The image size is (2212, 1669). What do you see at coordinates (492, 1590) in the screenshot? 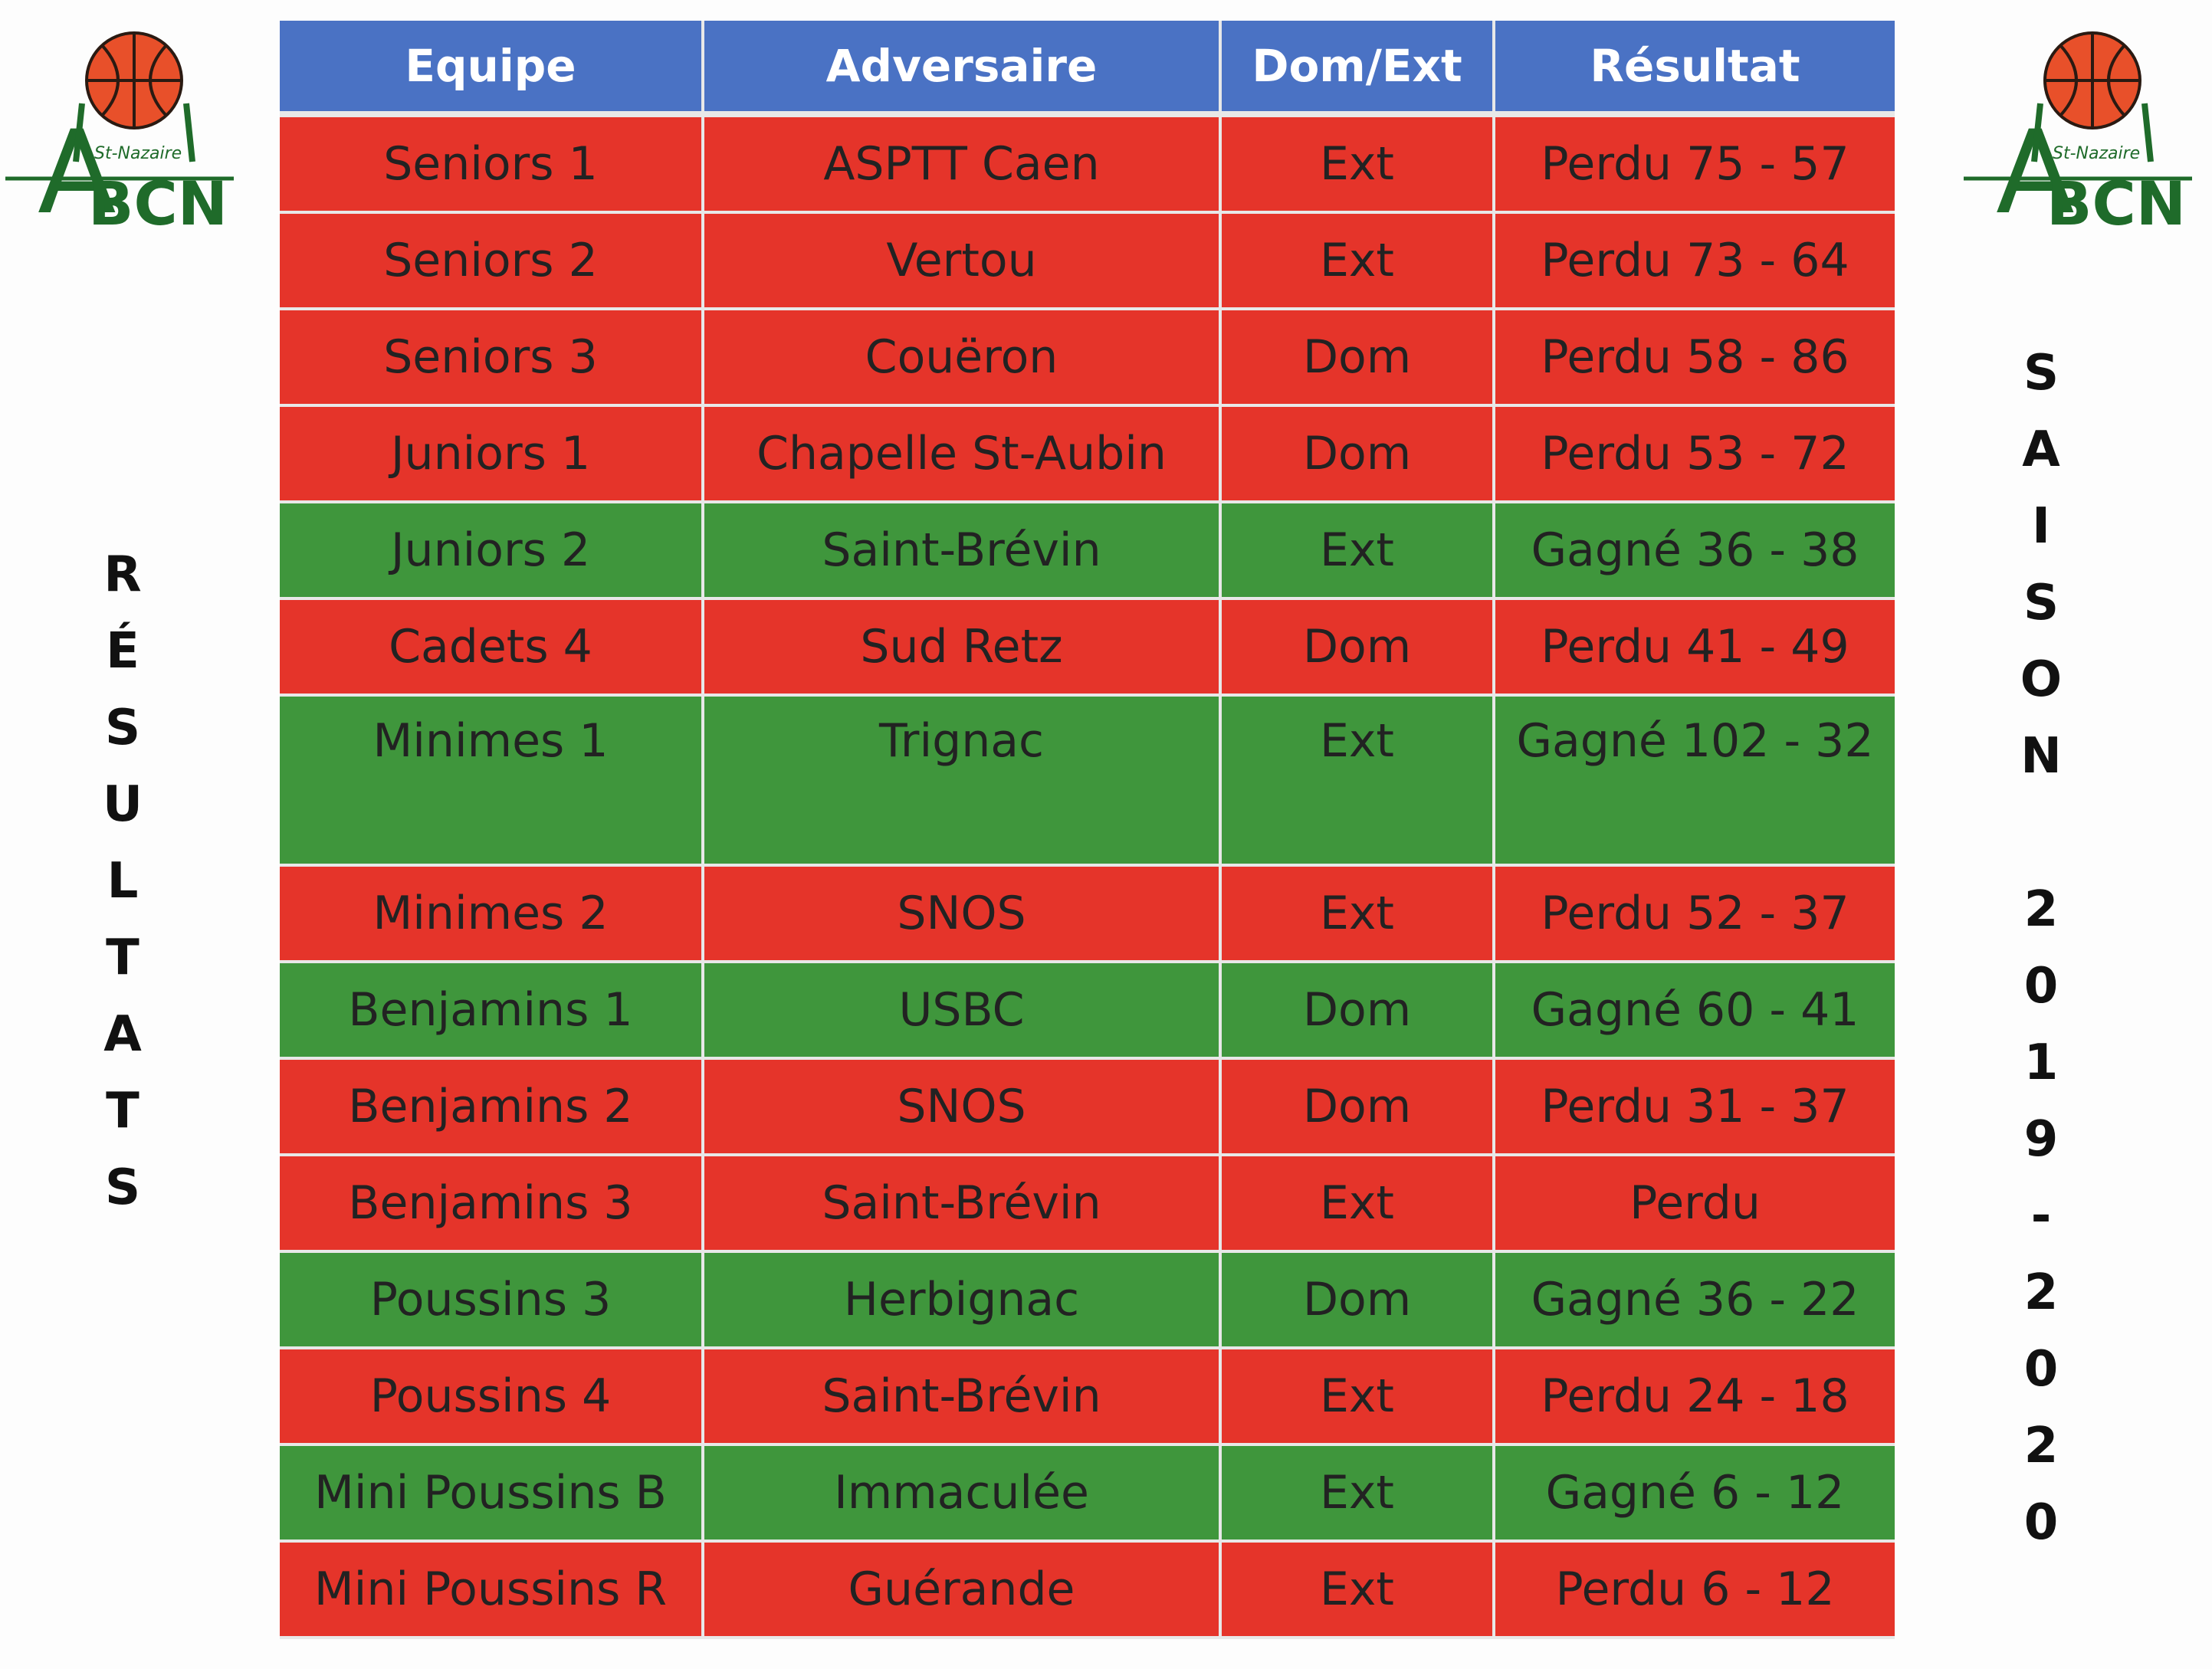
I see `team-cell: Mini Poussins R` at bounding box center [492, 1590].